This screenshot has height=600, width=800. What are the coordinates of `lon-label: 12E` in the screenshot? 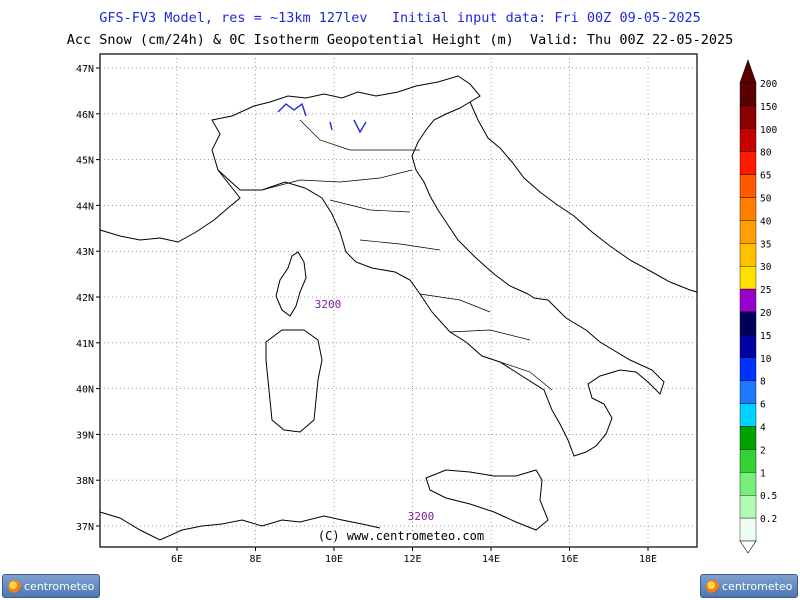 It's located at (412, 559).